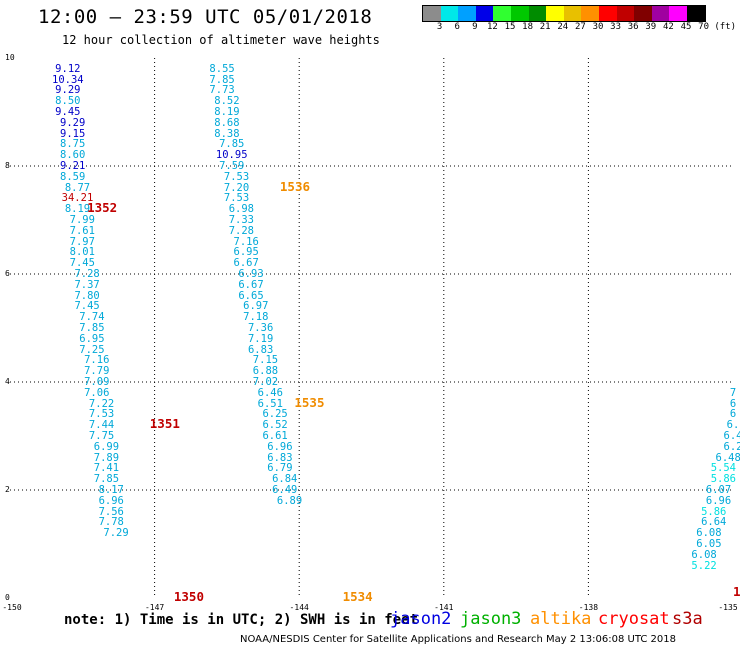 This screenshot has width=740, height=650. I want to click on wave-height-value: 9.45, so click(68, 112).